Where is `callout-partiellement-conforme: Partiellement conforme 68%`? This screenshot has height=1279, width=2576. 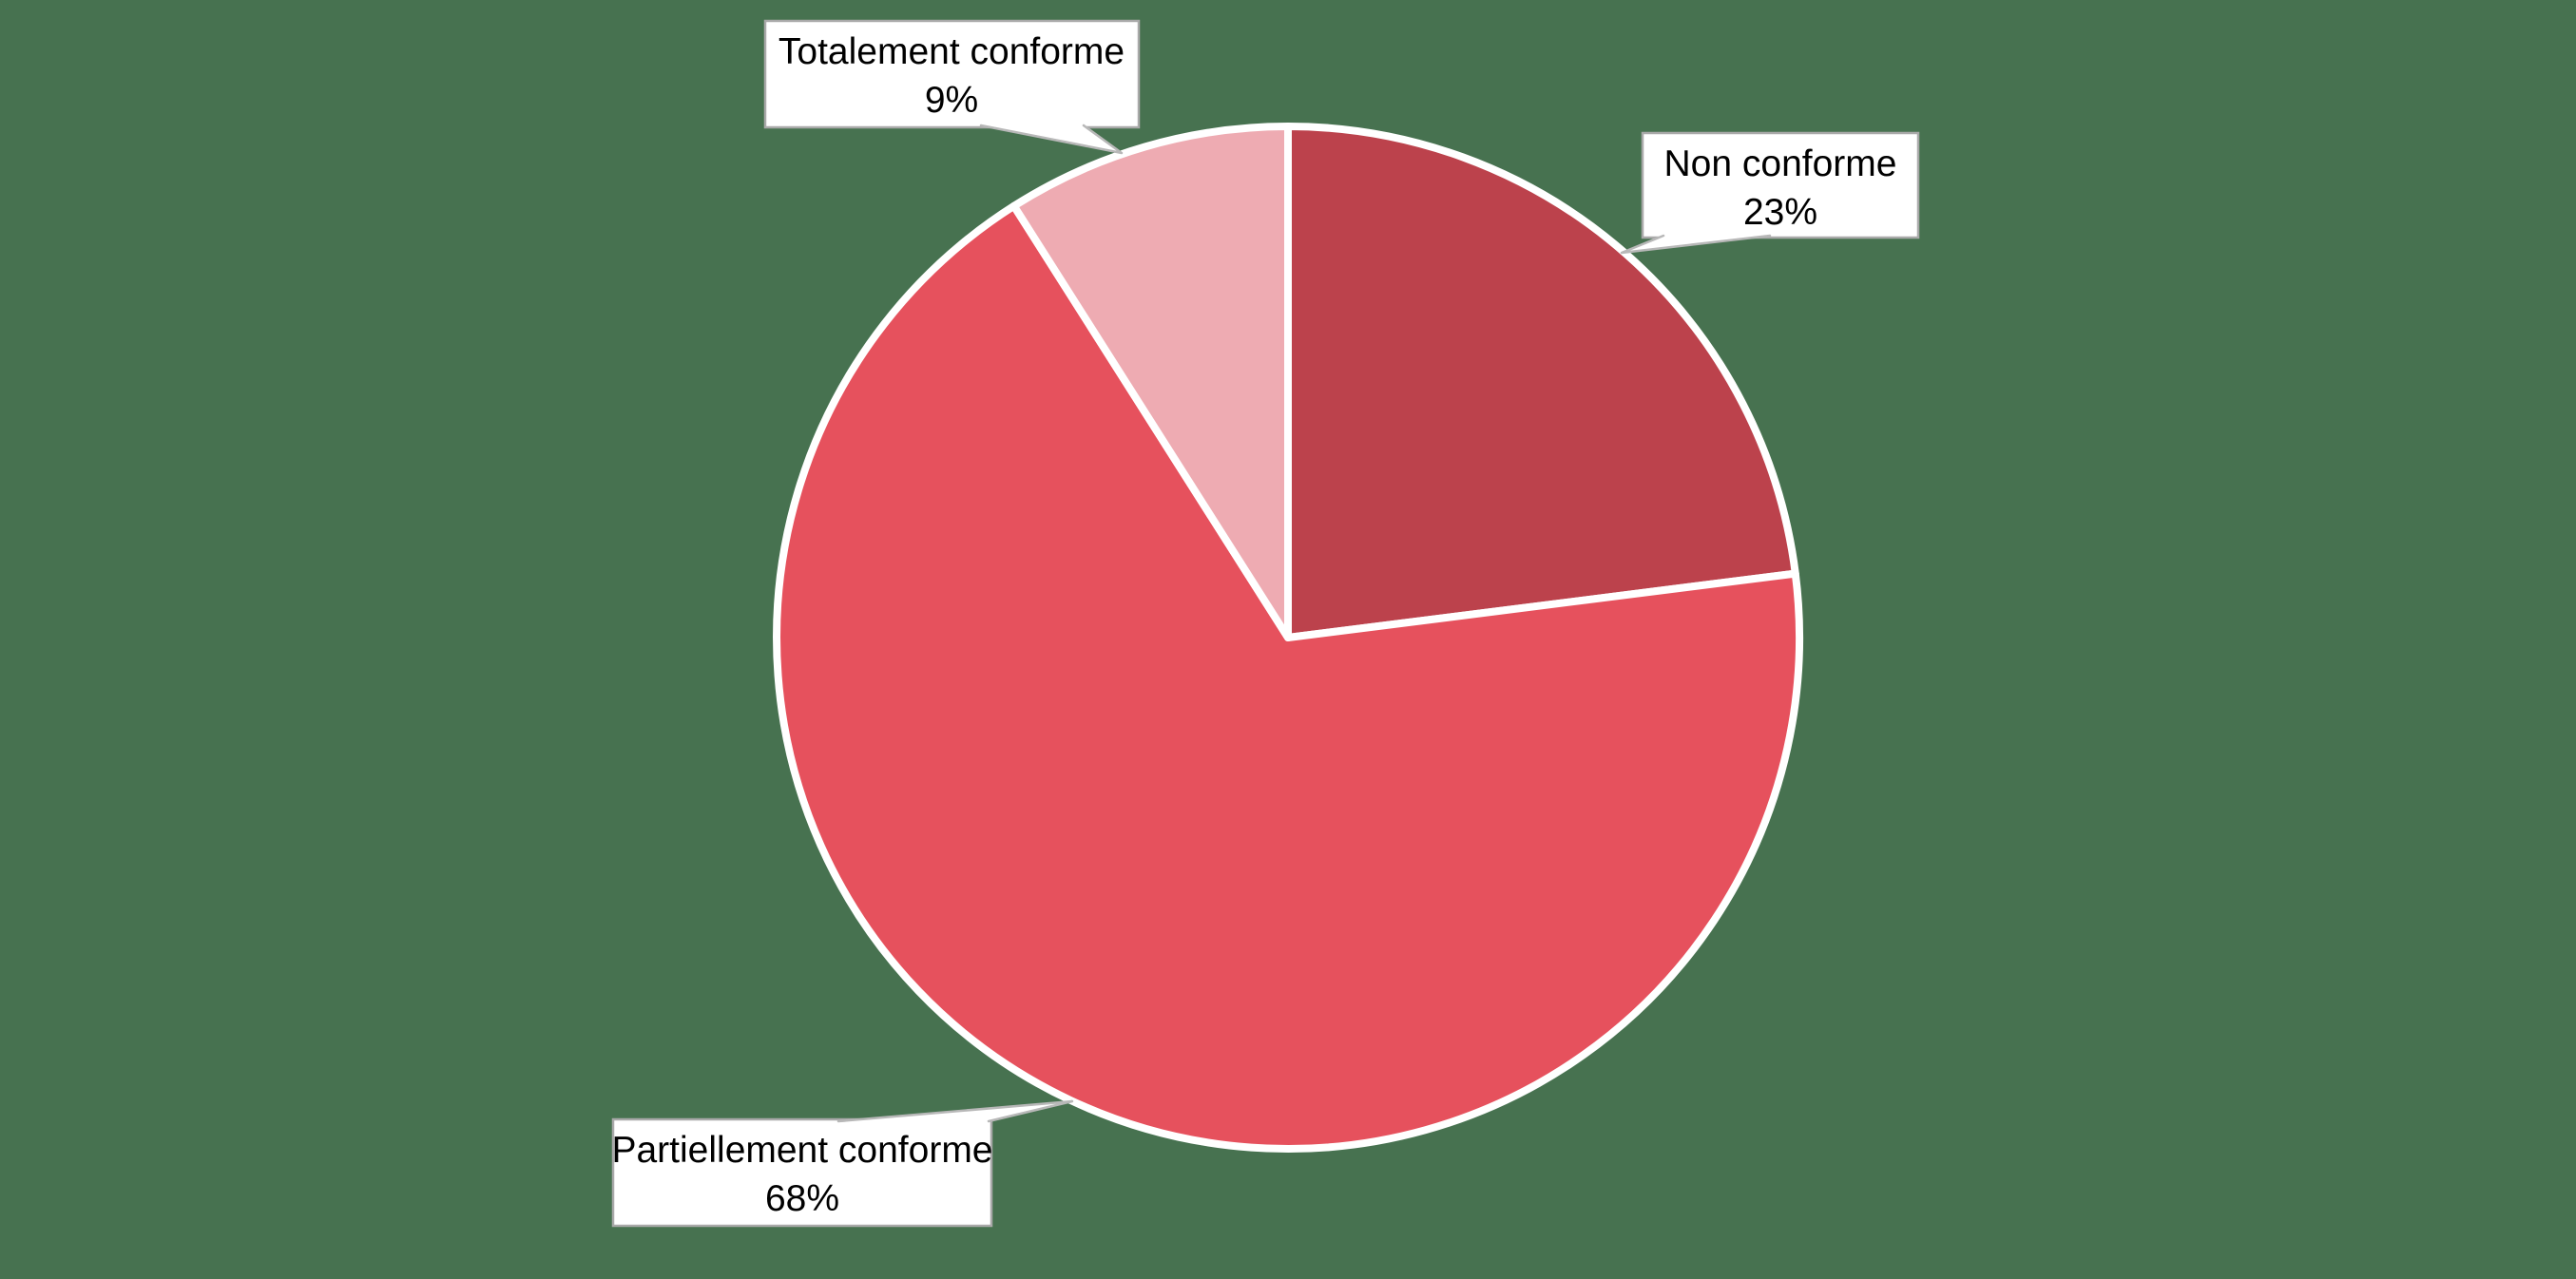 callout-partiellement-conforme: Partiellement conforme 68% is located at coordinates (842, 1164).